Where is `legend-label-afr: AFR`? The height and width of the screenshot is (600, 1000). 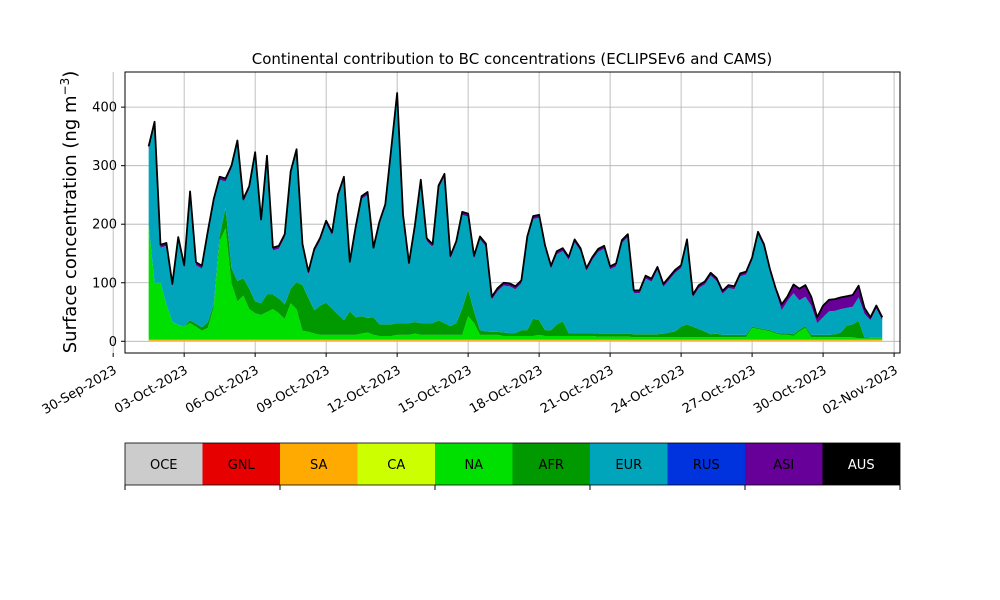
legend-label-afr: AFR is located at coordinates (551, 465).